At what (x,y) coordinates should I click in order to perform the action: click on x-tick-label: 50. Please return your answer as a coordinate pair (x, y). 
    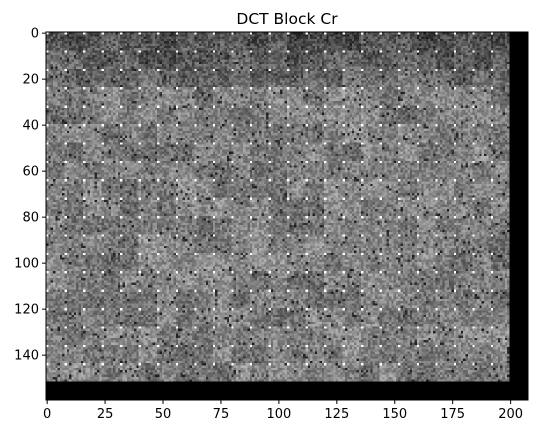
    Looking at the image, I should click on (163, 414).